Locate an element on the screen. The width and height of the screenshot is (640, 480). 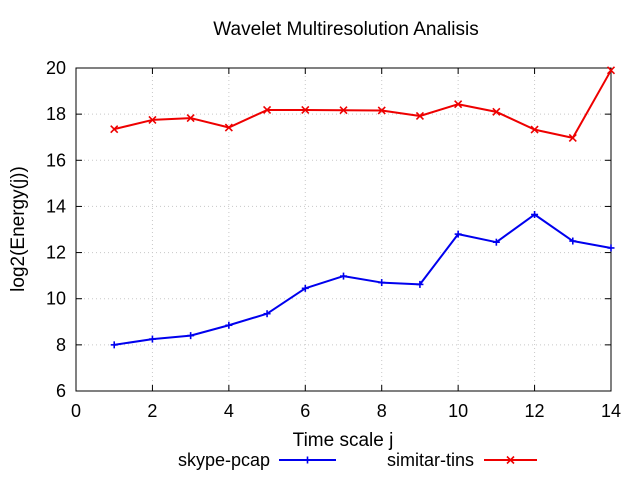
x-tick-label: 10 is located at coordinates (458, 411).